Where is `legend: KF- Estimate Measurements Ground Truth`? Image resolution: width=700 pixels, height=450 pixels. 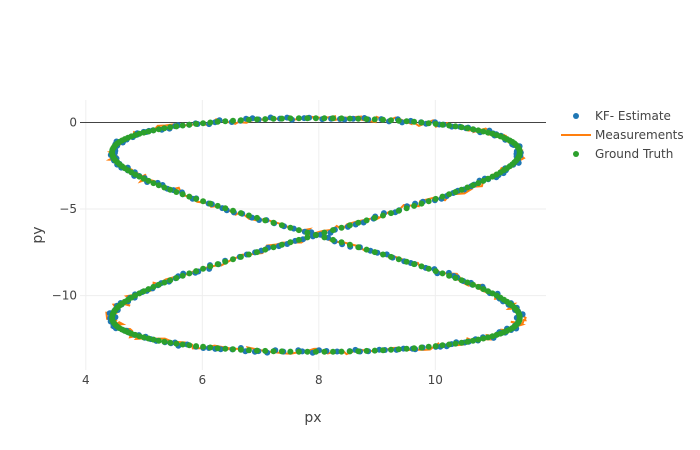
legend: KF- Estimate Measurements Ground Truth is located at coordinates (622, 135).